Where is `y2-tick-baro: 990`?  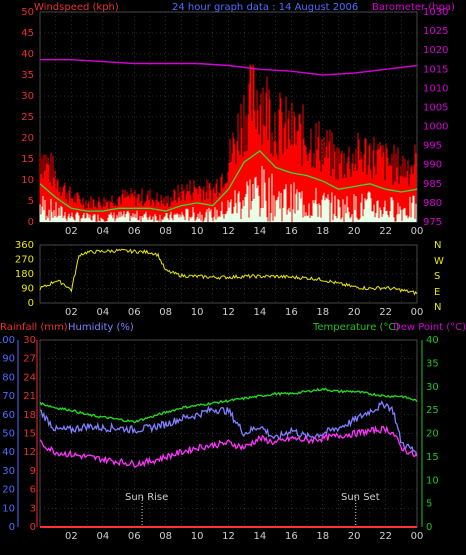
y2-tick-baro: 990 is located at coordinates (432, 165).